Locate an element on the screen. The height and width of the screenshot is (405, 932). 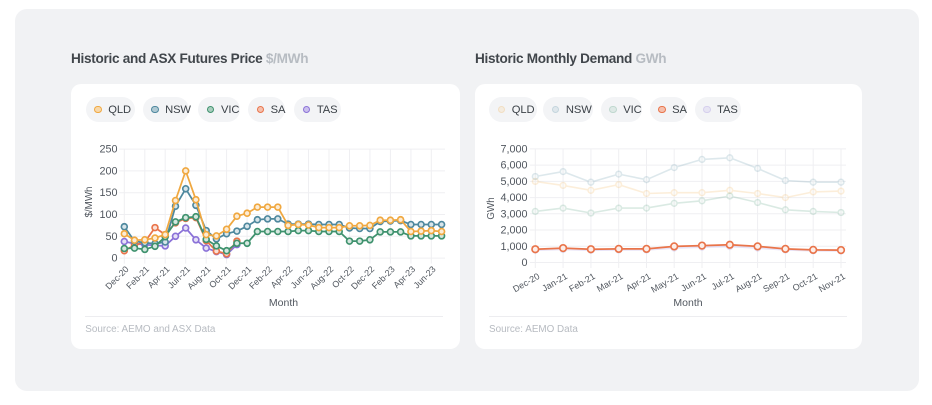
svg-text: GWh is located at coordinates (491, 208).